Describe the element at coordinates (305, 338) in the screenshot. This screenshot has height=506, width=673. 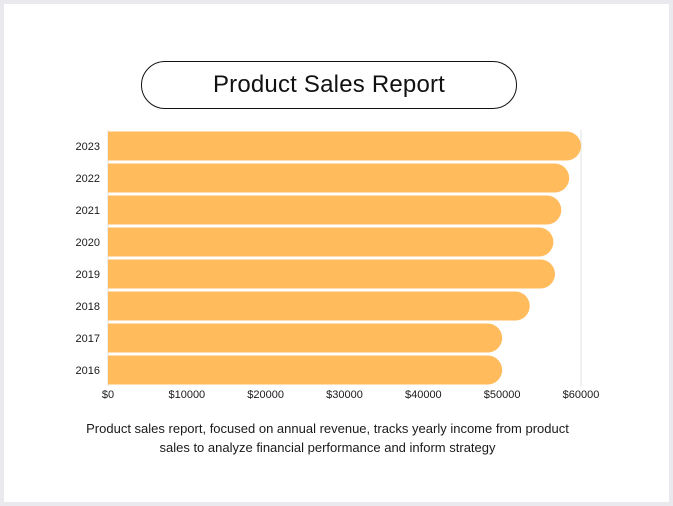
I see `bar-2017` at that location.